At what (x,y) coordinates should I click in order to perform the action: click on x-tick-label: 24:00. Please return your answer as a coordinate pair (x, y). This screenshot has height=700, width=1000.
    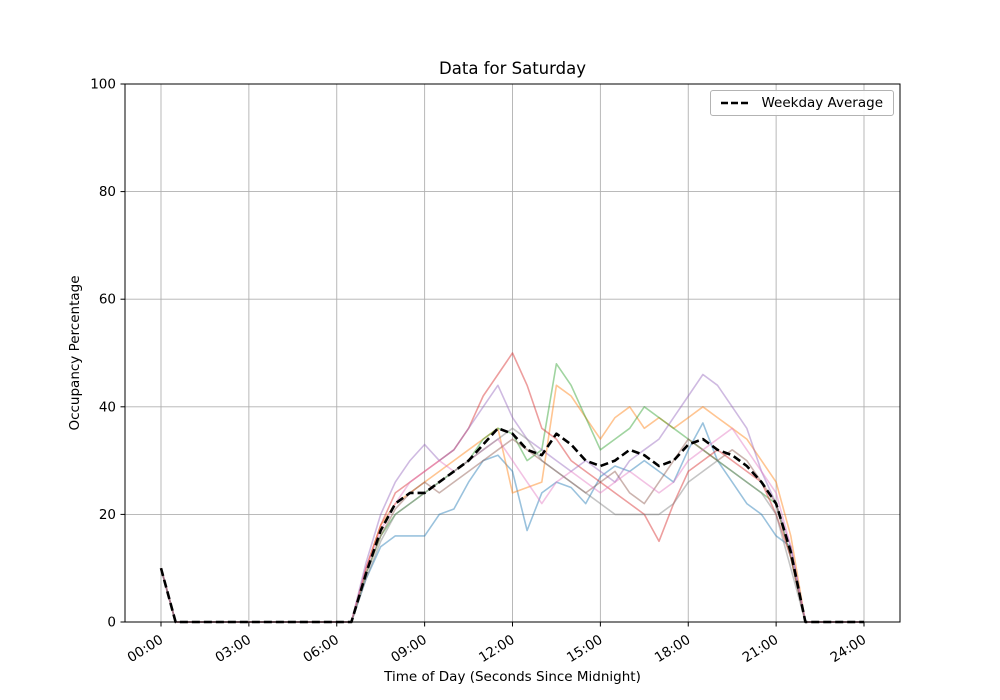
    Looking at the image, I should click on (848, 649).